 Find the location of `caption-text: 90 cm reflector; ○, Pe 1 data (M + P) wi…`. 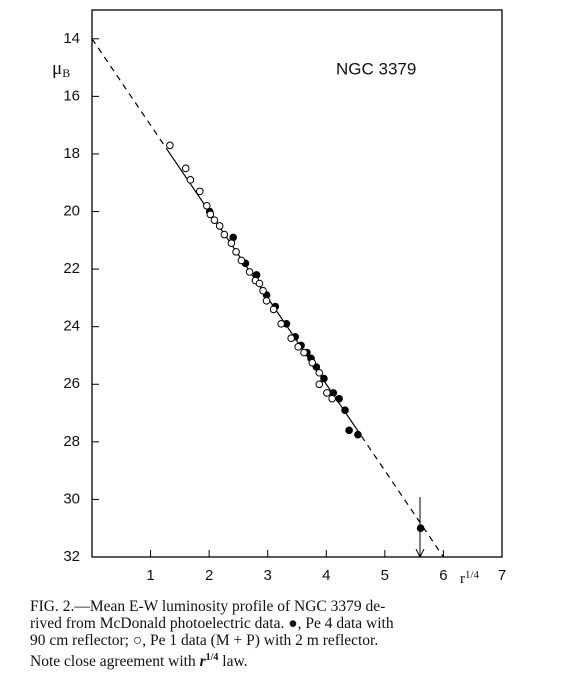

caption-text: 90 cm reflector; ○, Pe 1 data (M + P) wi… is located at coordinates (204, 640).